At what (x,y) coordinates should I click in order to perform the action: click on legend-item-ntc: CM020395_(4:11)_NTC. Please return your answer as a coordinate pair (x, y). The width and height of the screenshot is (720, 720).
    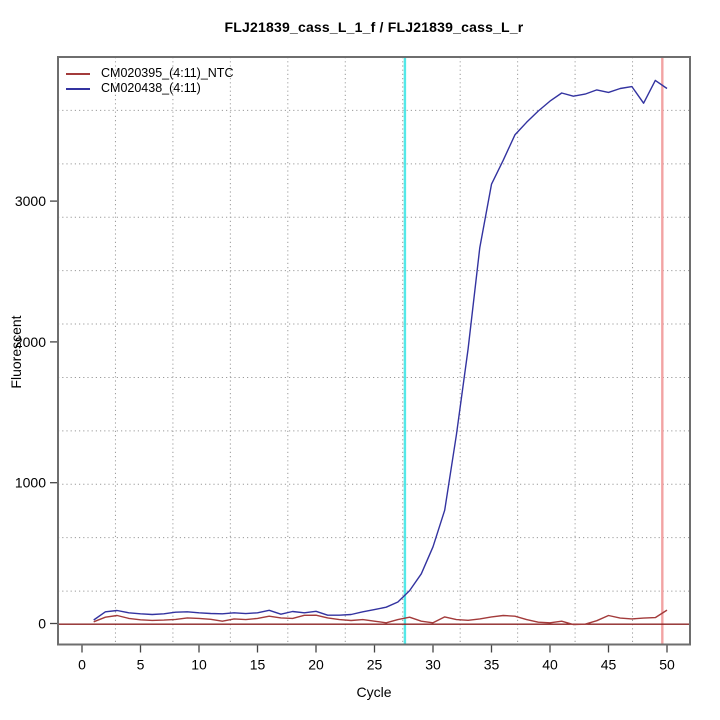
    Looking at the image, I should click on (149, 73).